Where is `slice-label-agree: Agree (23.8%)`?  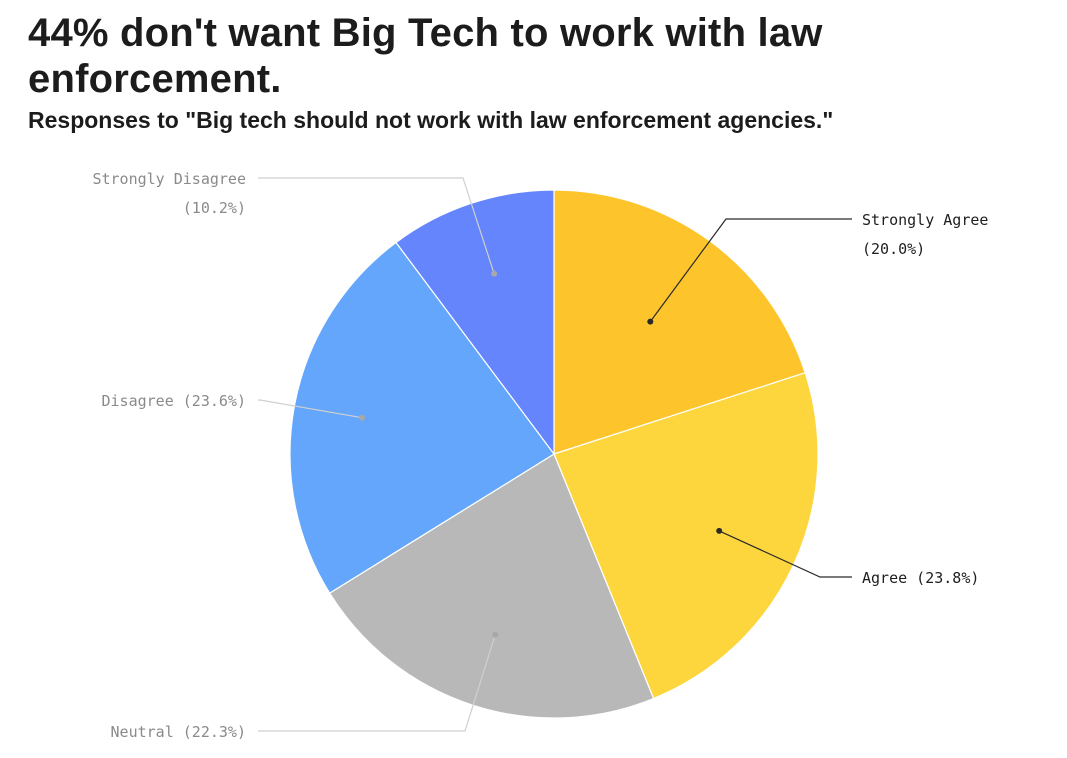
slice-label-agree: Agree (23.8%) is located at coordinates (920, 578).